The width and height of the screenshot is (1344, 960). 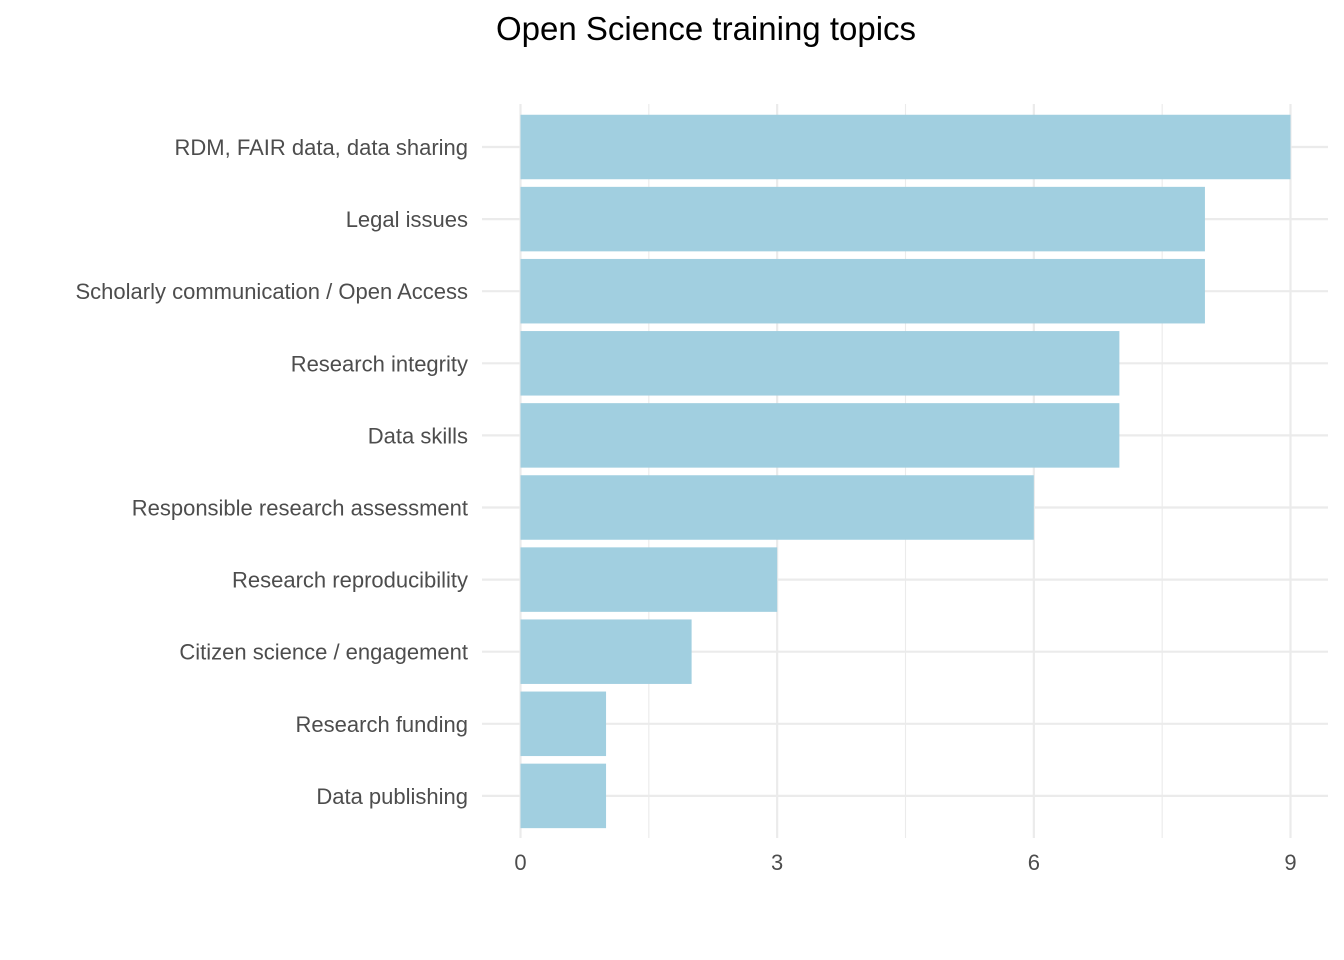 I want to click on x-tick-label: 9, so click(x=1290, y=862).